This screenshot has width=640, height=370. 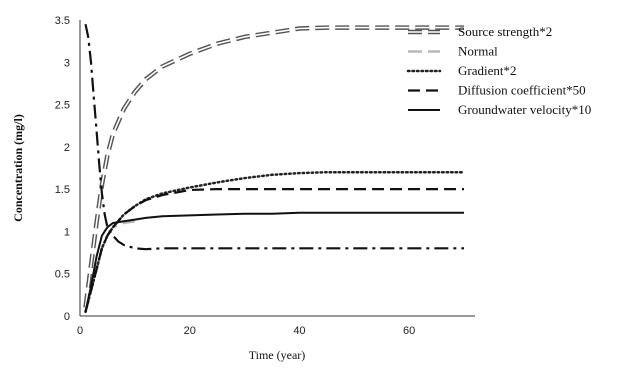 What do you see at coordinates (505, 31) in the screenshot?
I see `legend-label: Source strength*2` at bounding box center [505, 31].